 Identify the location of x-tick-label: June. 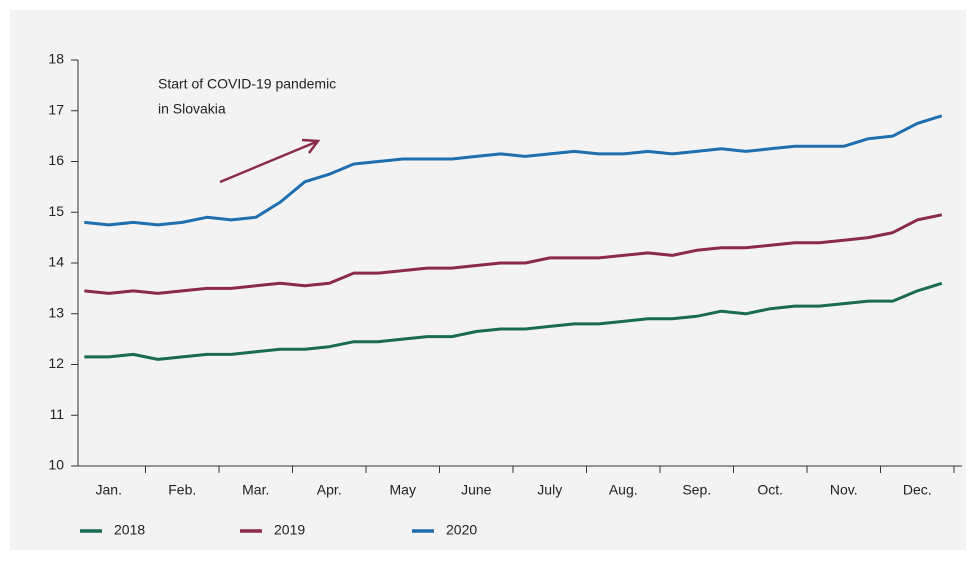
(476, 490).